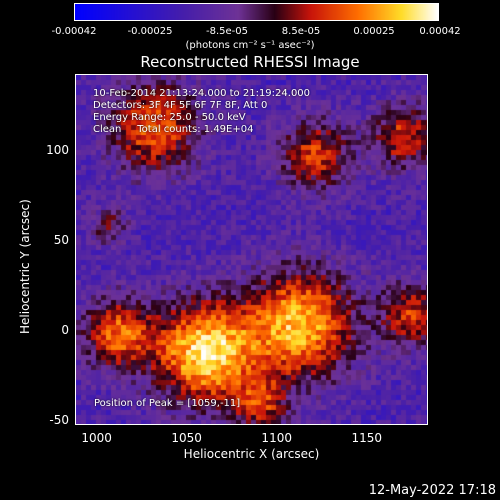 This screenshot has width=500, height=500. I want to click on colorbar-tick: 0.00042, so click(440, 31).